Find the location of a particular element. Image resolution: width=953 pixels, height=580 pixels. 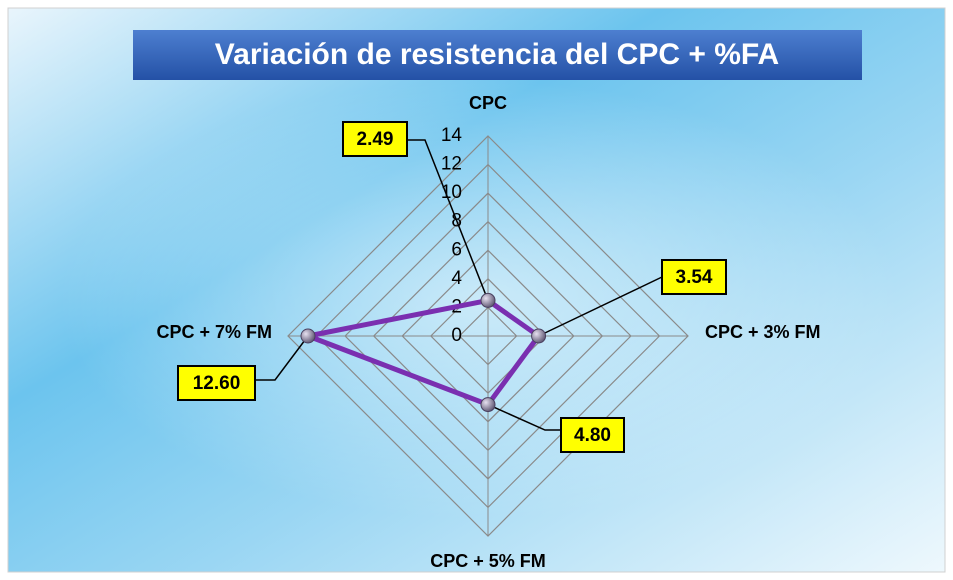

chart-title: Variación de resistencia del CPC + %FA is located at coordinates (497, 54).